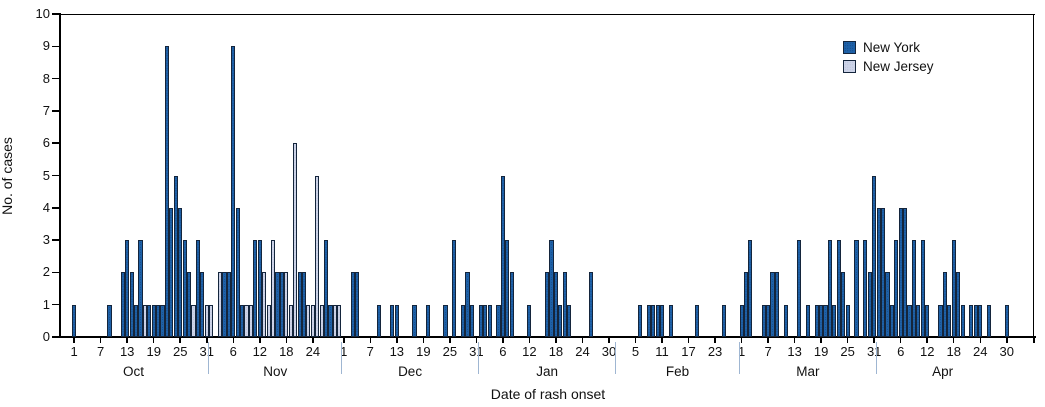  What do you see at coordinates (1006, 320) in the screenshot?
I see `bar-new-york-apr30` at bounding box center [1006, 320].